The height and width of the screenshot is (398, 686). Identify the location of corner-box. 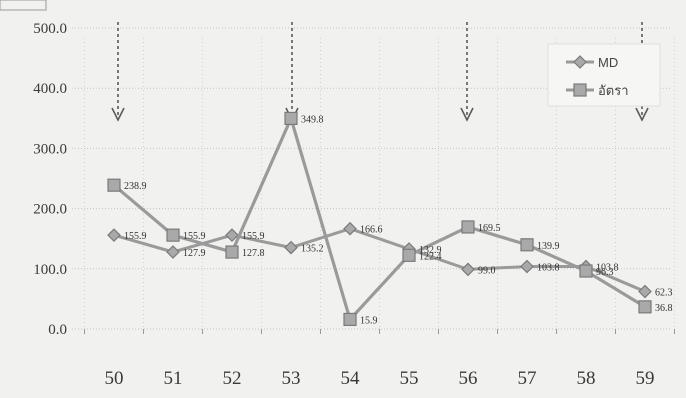
(23, 5).